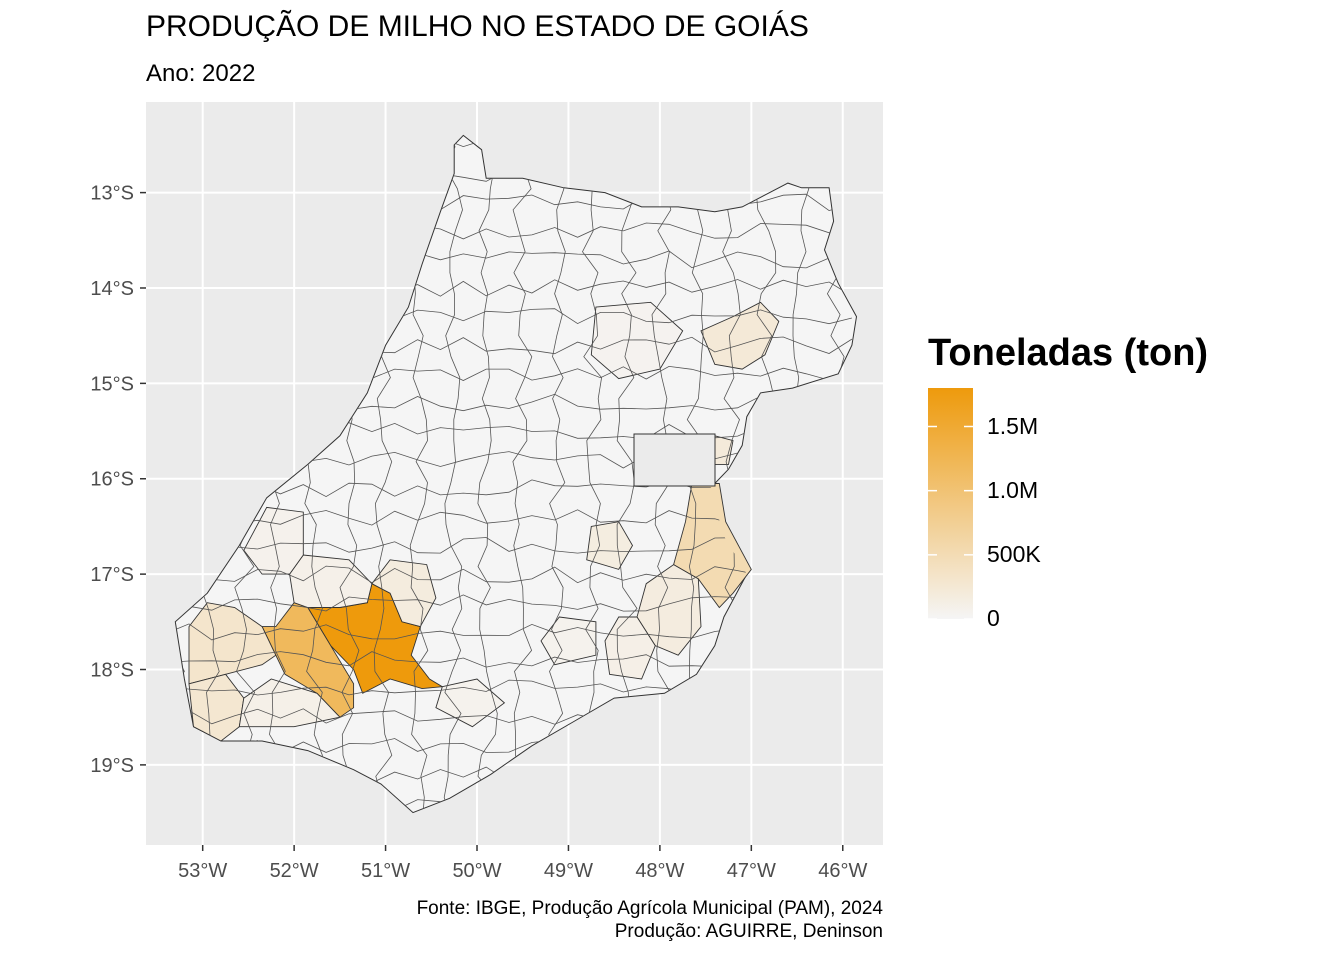 This screenshot has width=1344, height=960. Describe the element at coordinates (112, 480) in the screenshot. I see `y-tick-label: 16°S` at that location.